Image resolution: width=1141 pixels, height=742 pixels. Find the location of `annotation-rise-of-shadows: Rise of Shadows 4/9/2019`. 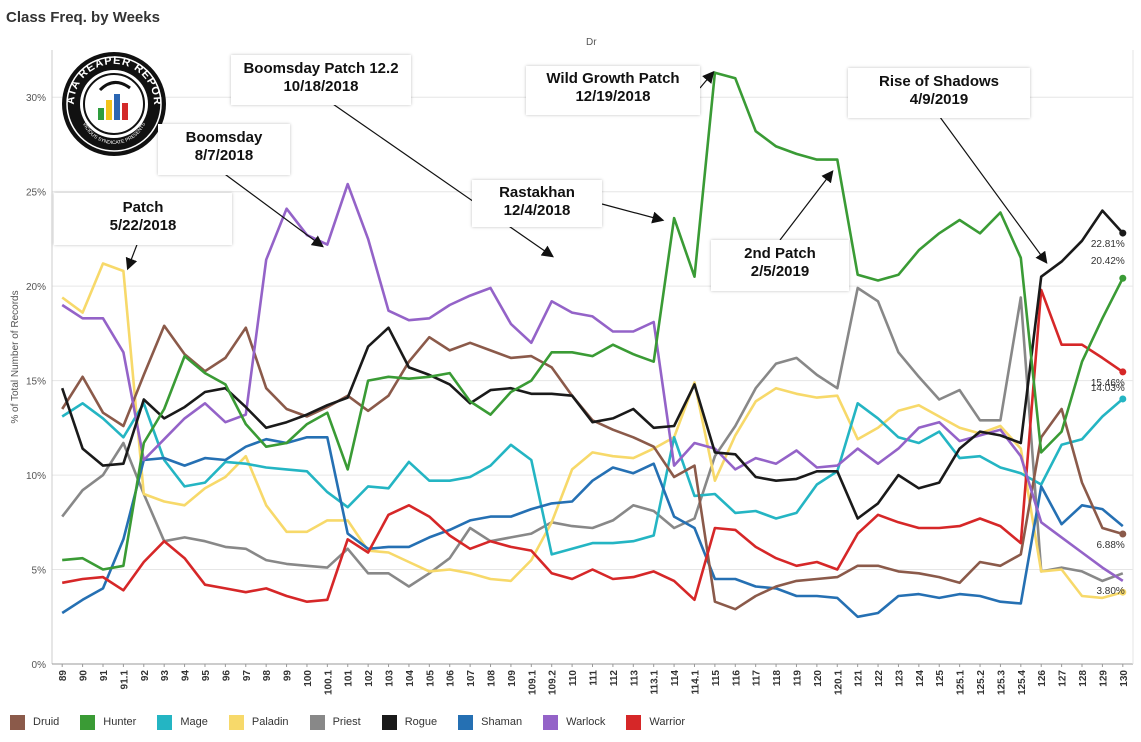

annotation-rise-of-shadows: Rise of Shadows 4/9/2019 is located at coordinates (939, 93).